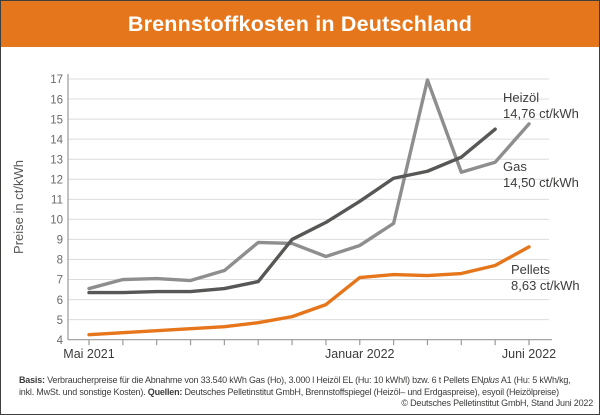 The width and height of the screenshot is (600, 415). Describe the element at coordinates (18, 207) in the screenshot. I see `y-axis-title: Preise in ct/kWh` at that location.